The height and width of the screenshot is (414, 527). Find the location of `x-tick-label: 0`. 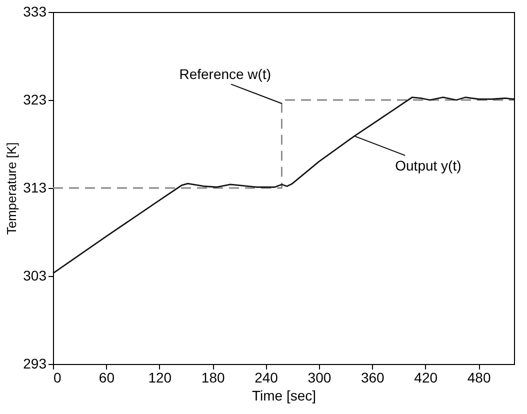

x-tick-label: 0 is located at coordinates (58, 378).